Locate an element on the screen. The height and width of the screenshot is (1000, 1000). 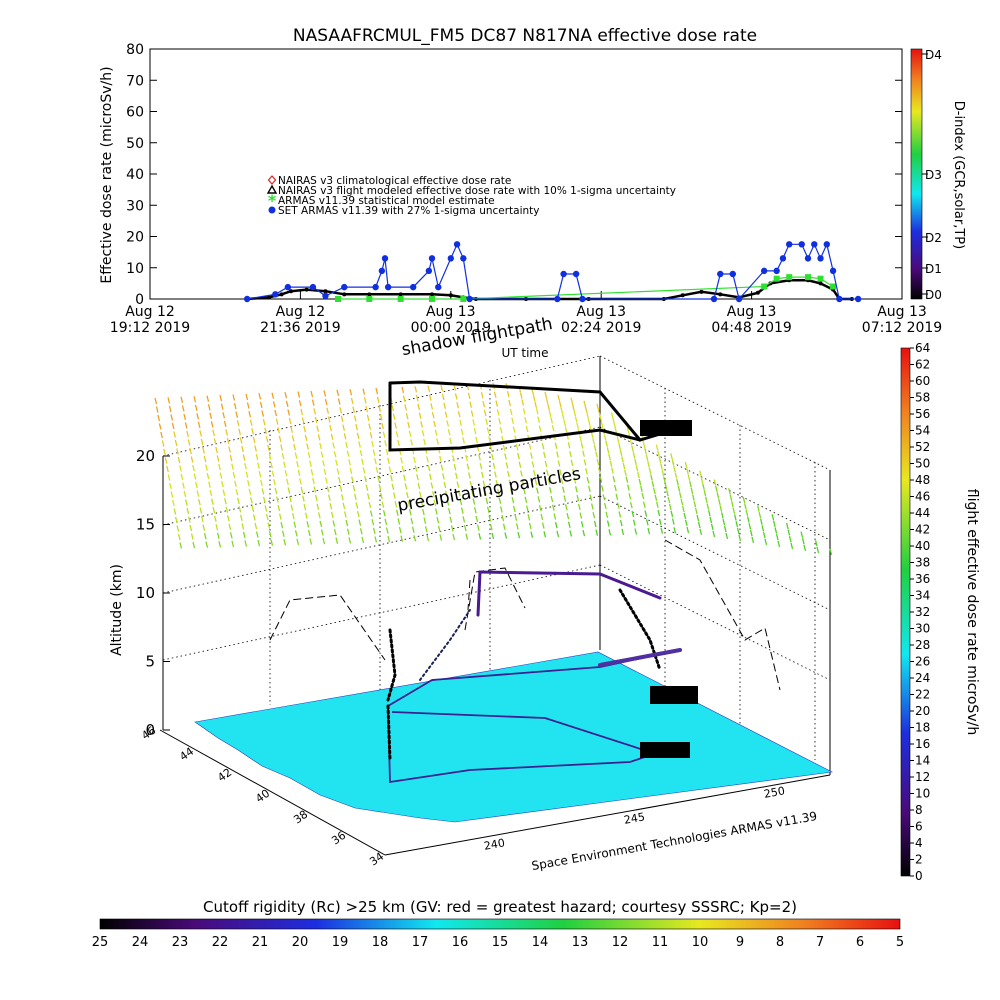
rc-tick-label: 25 is located at coordinates (100, 942).